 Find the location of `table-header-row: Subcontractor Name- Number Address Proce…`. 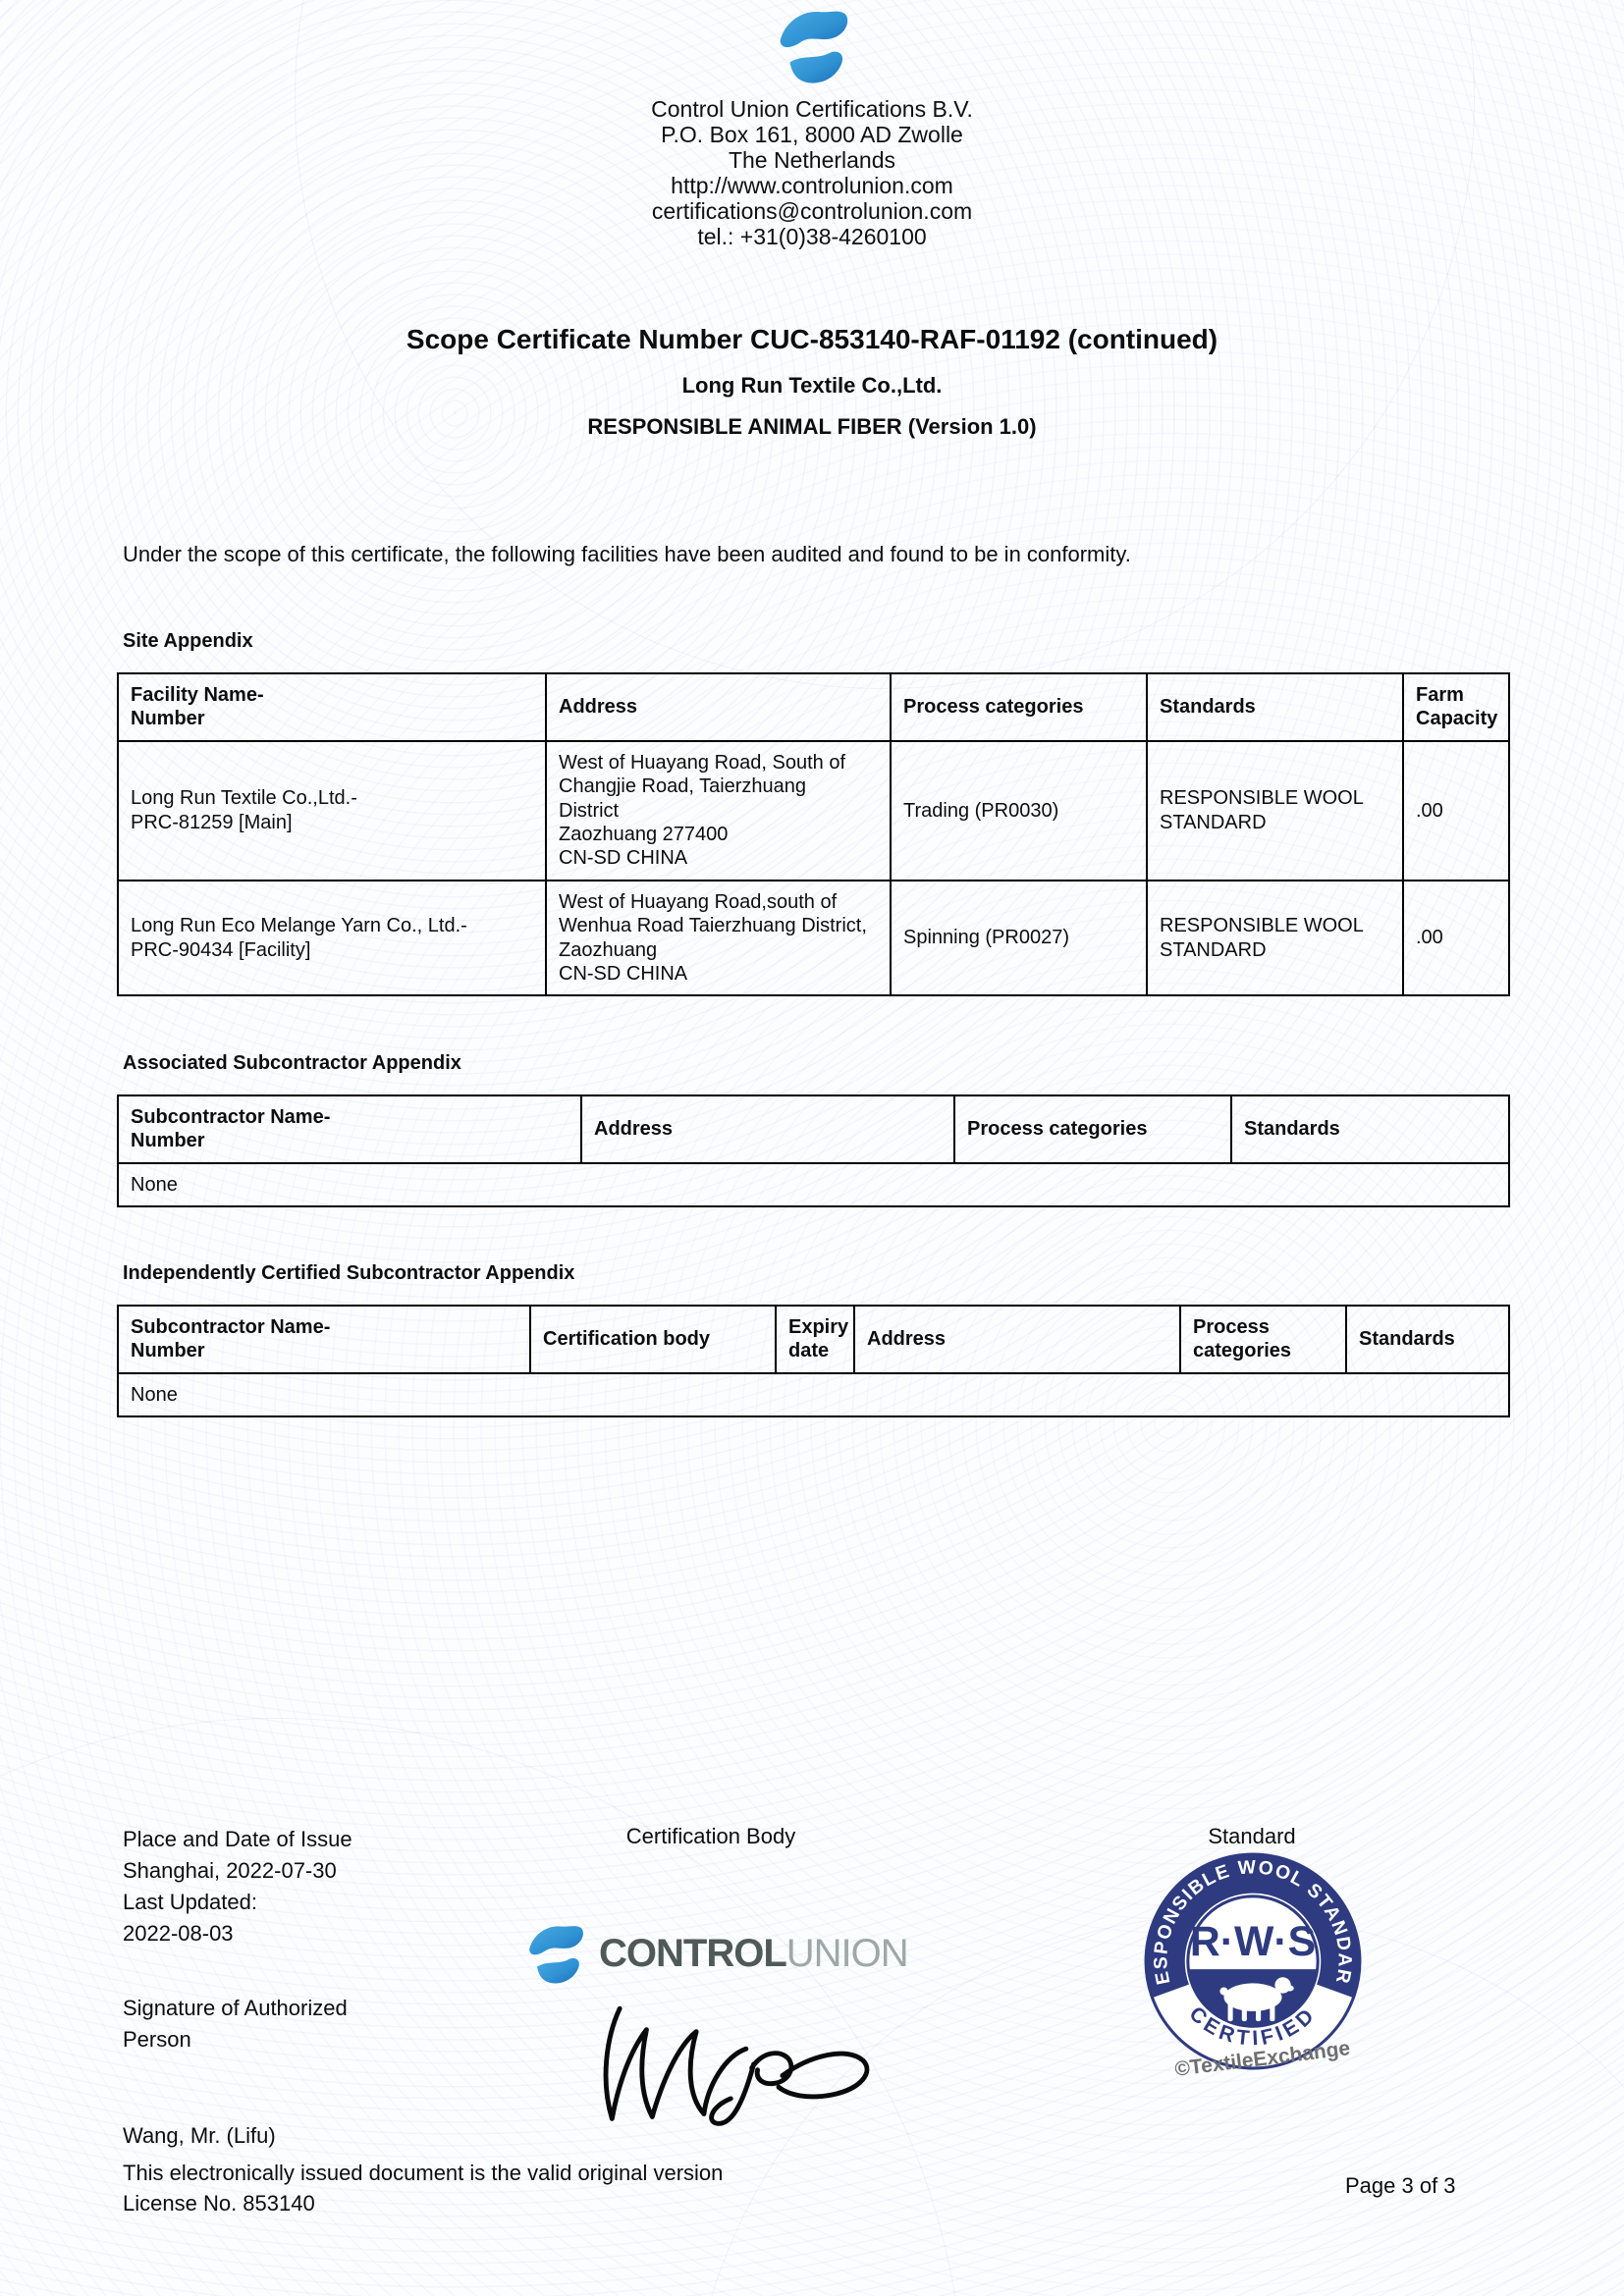

table-header-row: Subcontractor Name- Number Address Proce… is located at coordinates (813, 1129).